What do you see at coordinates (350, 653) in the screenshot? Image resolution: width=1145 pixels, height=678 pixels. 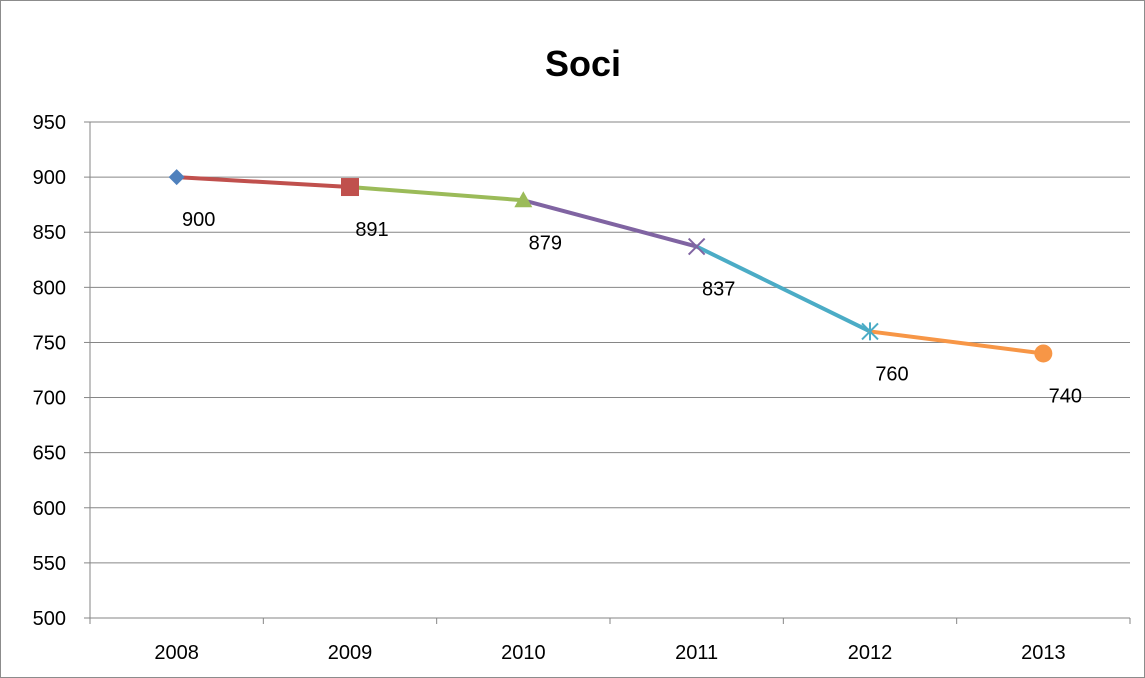 I see `x-tick-label: 2009` at bounding box center [350, 653].